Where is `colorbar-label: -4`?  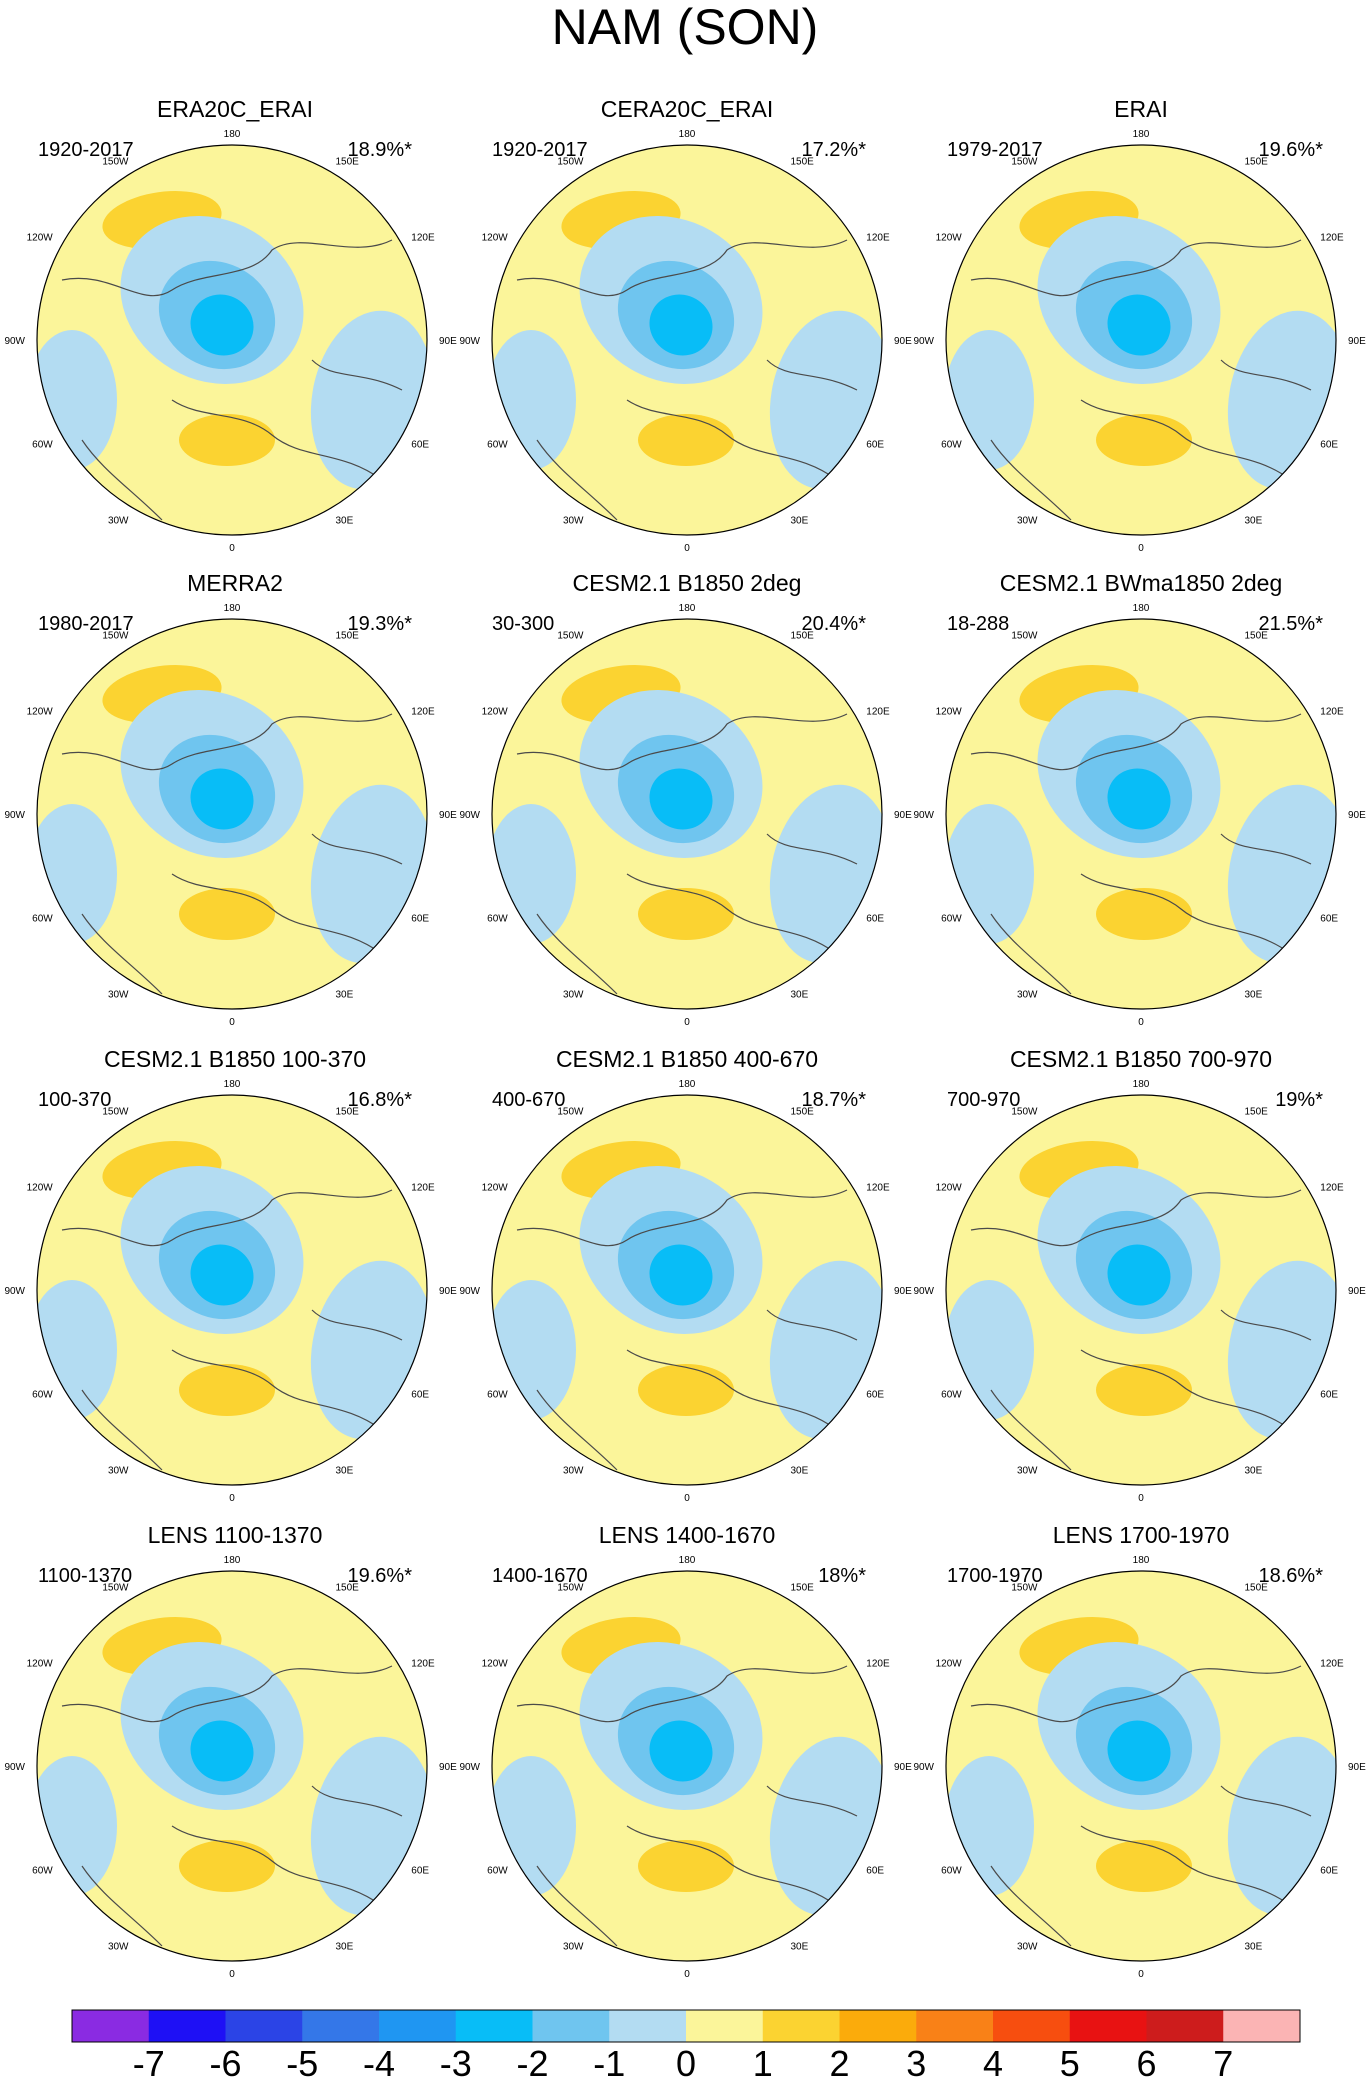 colorbar-label: -4 is located at coordinates (379, 2062).